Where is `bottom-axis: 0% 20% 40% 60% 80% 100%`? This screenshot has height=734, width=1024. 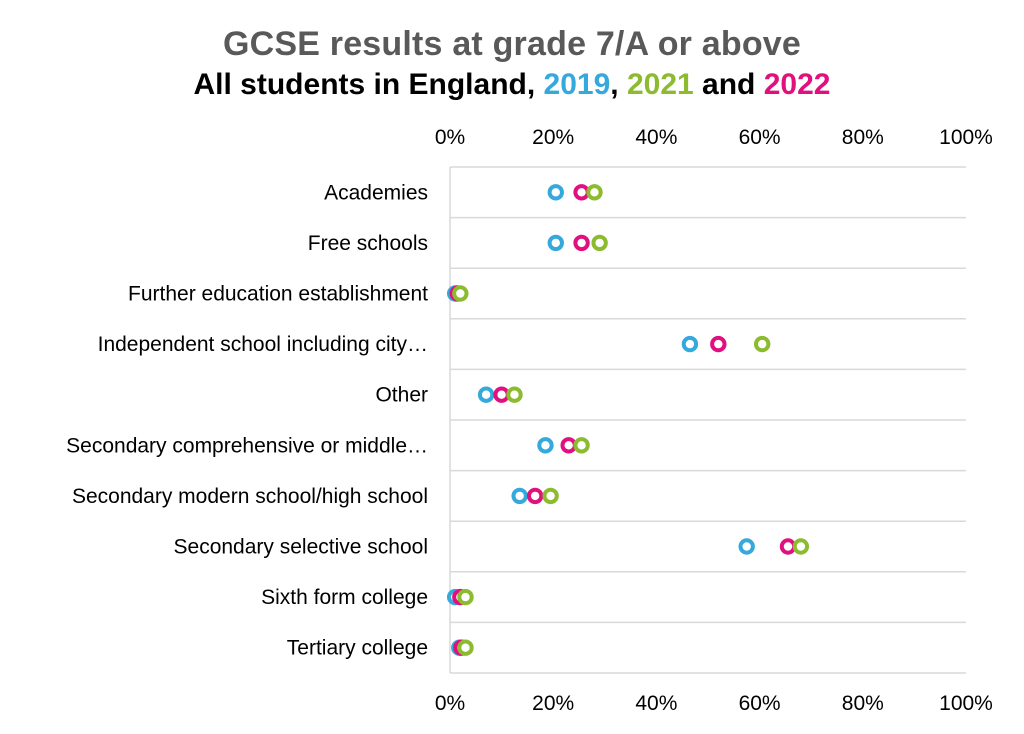 bottom-axis: 0% 20% 40% 60% 80% 100% is located at coordinates (714, 703).